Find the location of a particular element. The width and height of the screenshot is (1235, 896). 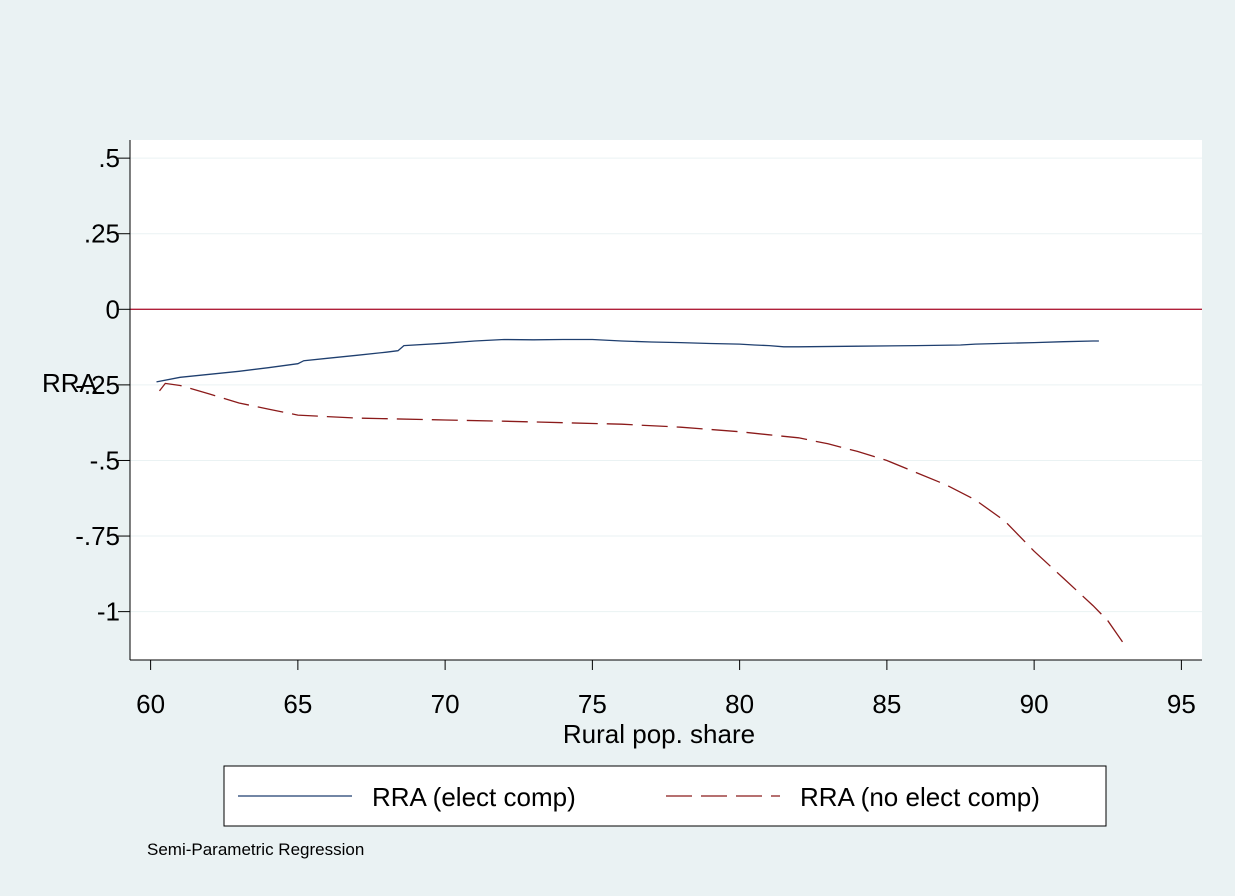

y-tick-label: -.5 is located at coordinates (105, 460).